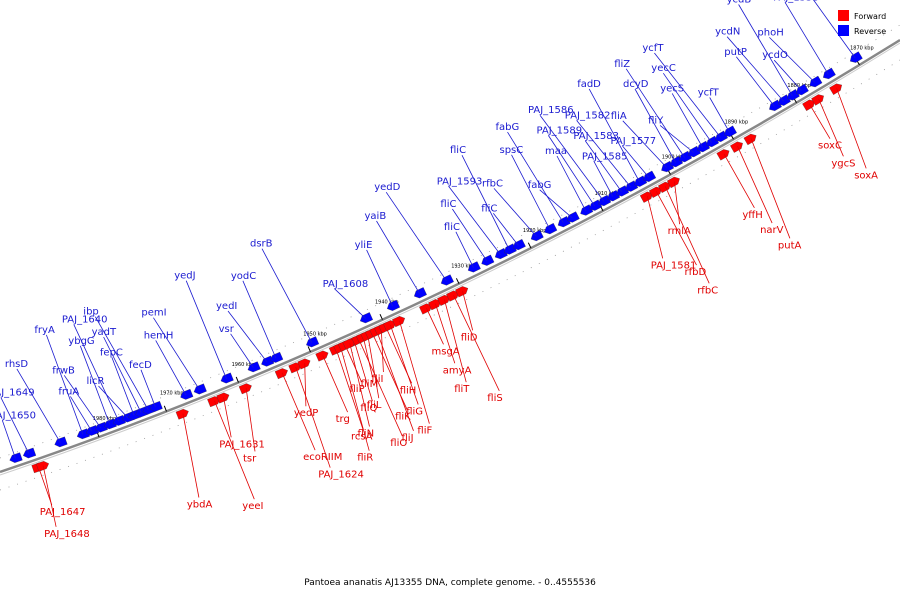  What do you see at coordinates (200, 505) in the screenshot?
I see `gene-label: ybdA` at bounding box center [200, 505].